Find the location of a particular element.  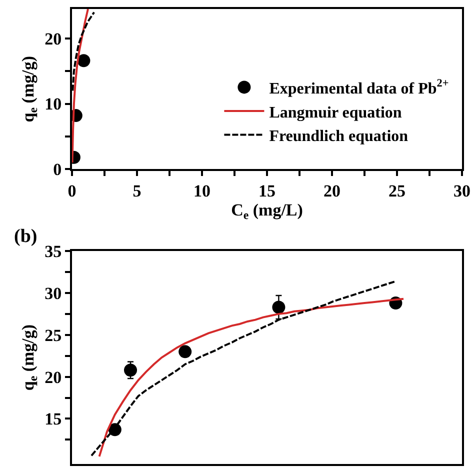

line-series is located at coordinates (80, 86).